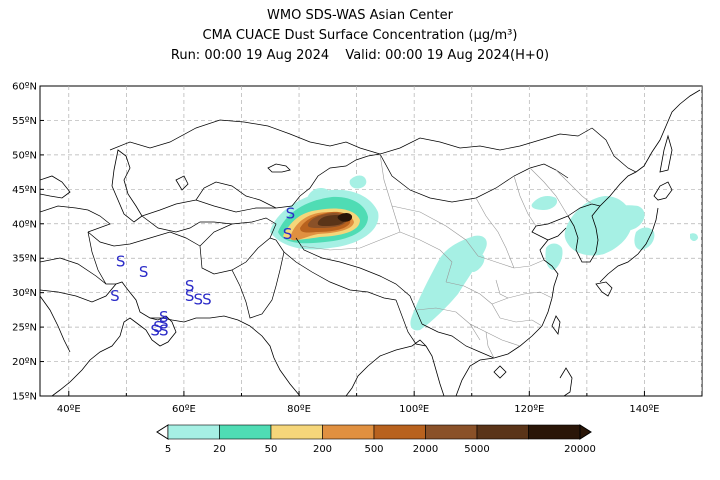 This screenshot has height=480, width=720. I want to click on dust-area-mongolia-east, so click(544, 203).